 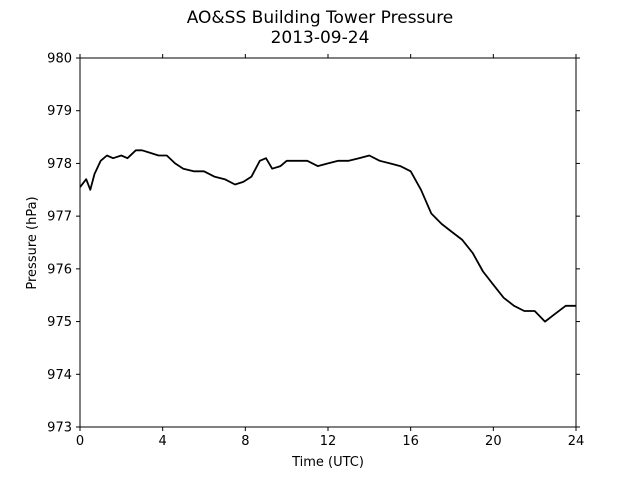 I want to click on x-tick-label: 24, so click(x=576, y=441).